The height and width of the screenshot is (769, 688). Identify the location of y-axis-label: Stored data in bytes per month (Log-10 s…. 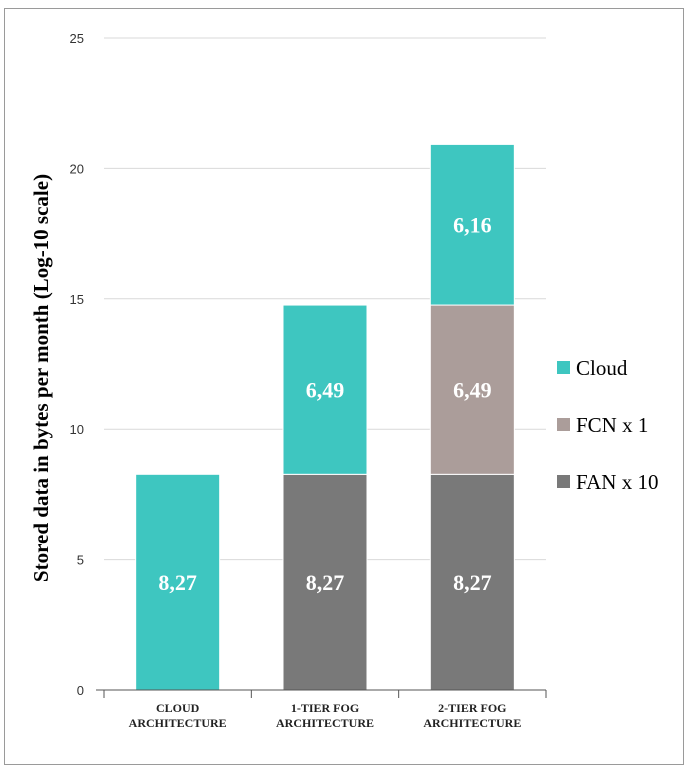
(41, 378).